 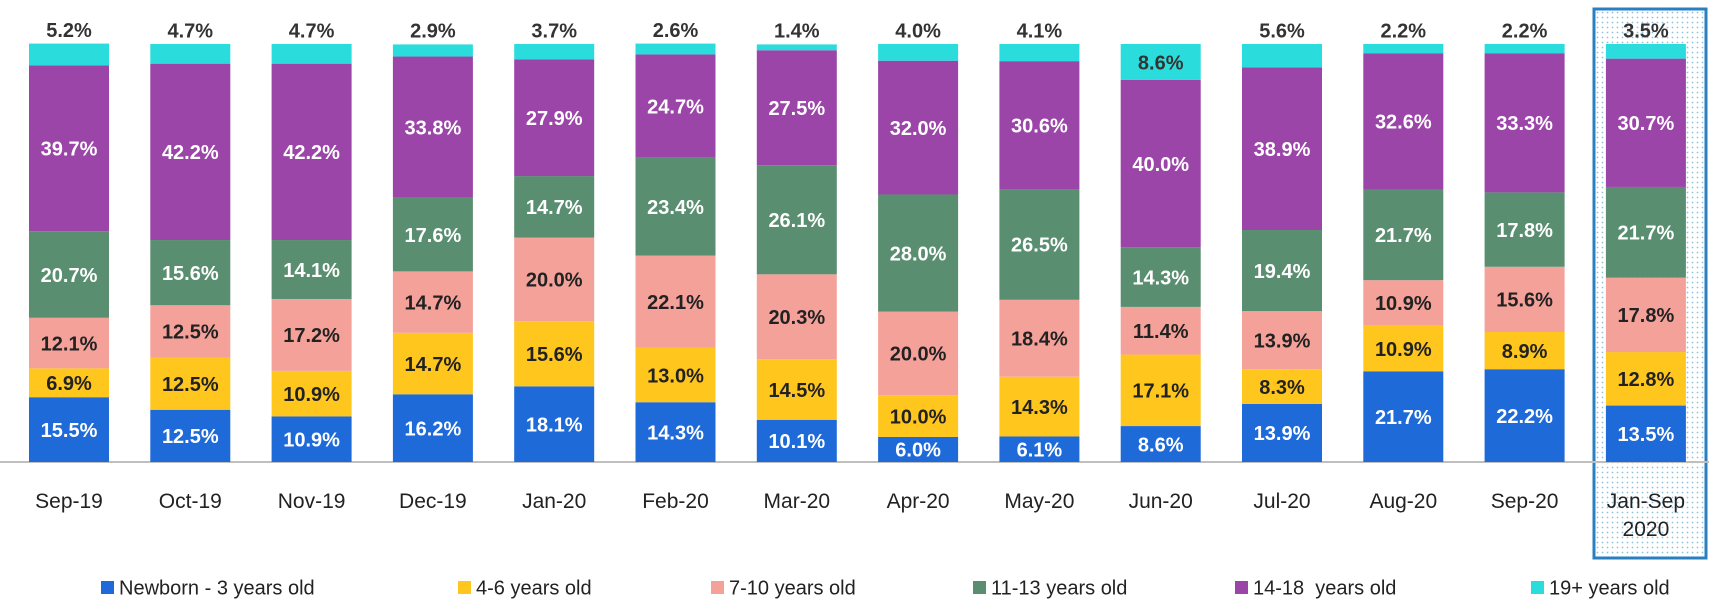 I want to click on x-tick-label: Apr-20, so click(x=918, y=501).